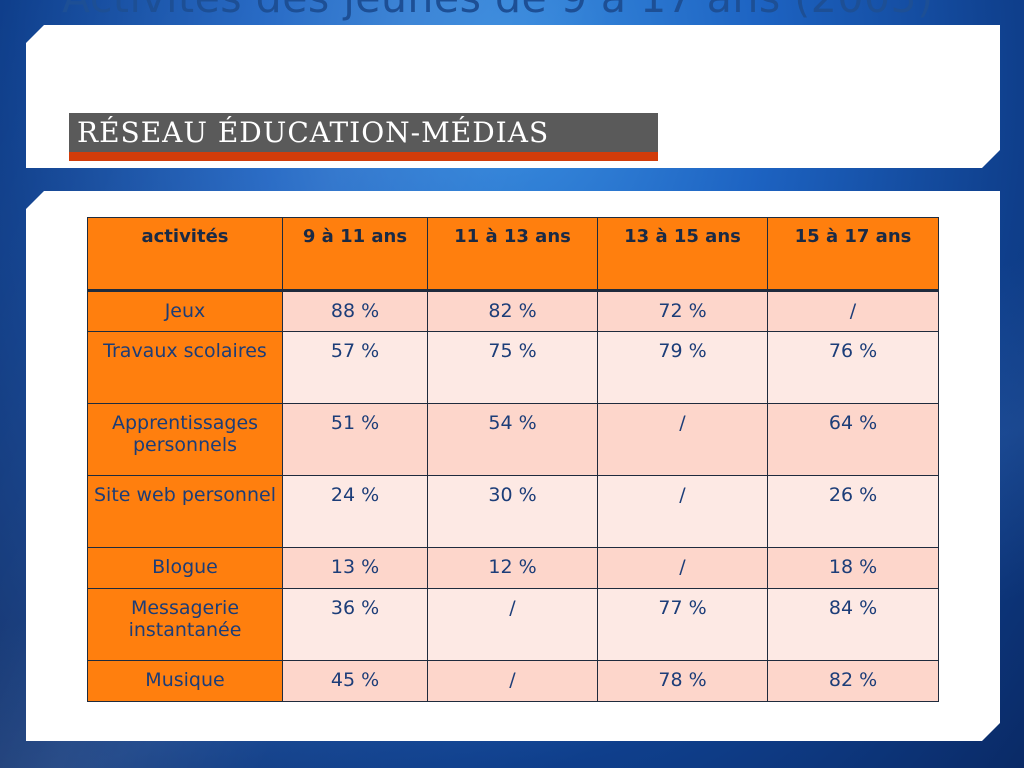 The height and width of the screenshot is (768, 1024). I want to click on table-row: Musique 45 % / 78 % 82 %, so click(513, 681).